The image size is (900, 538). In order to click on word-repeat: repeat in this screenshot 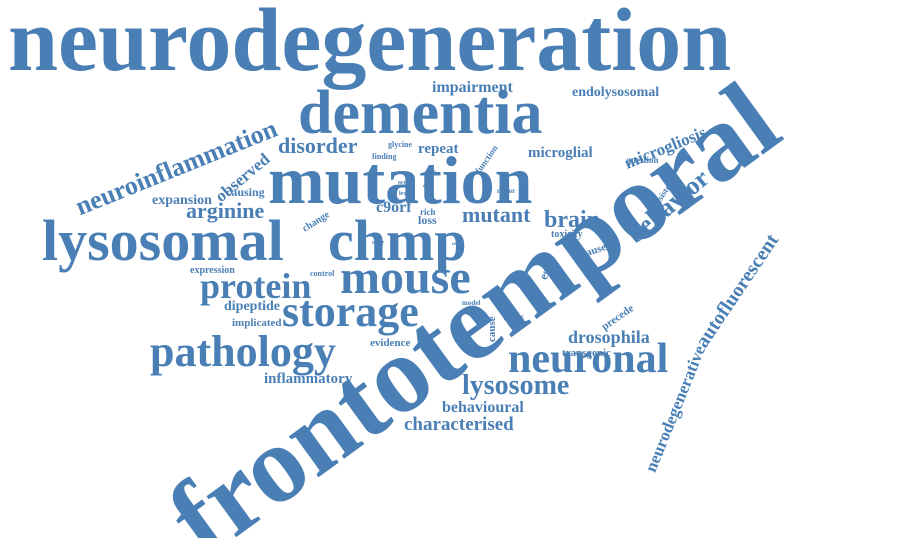, I will do `click(438, 149)`.